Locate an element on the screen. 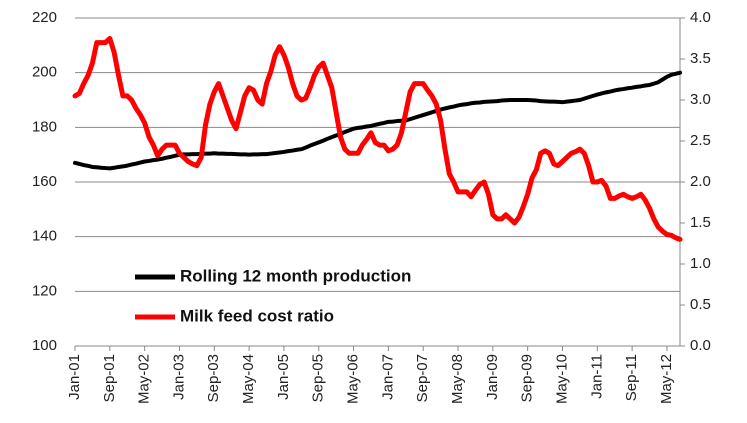  y-tick-label: 120 is located at coordinates (44, 290).